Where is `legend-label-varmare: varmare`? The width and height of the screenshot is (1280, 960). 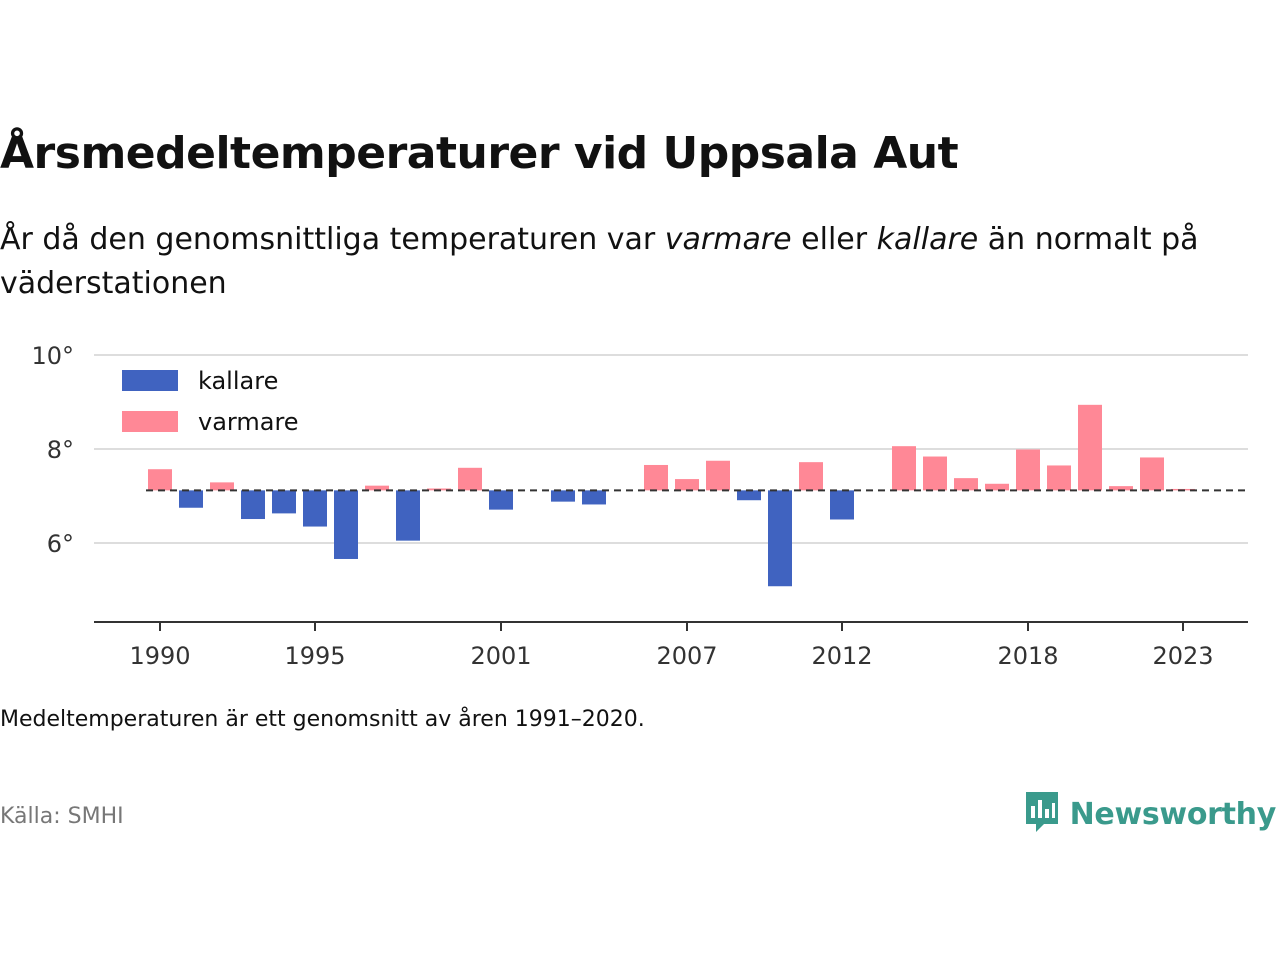
legend-label-varmare: varmare is located at coordinates (248, 422).